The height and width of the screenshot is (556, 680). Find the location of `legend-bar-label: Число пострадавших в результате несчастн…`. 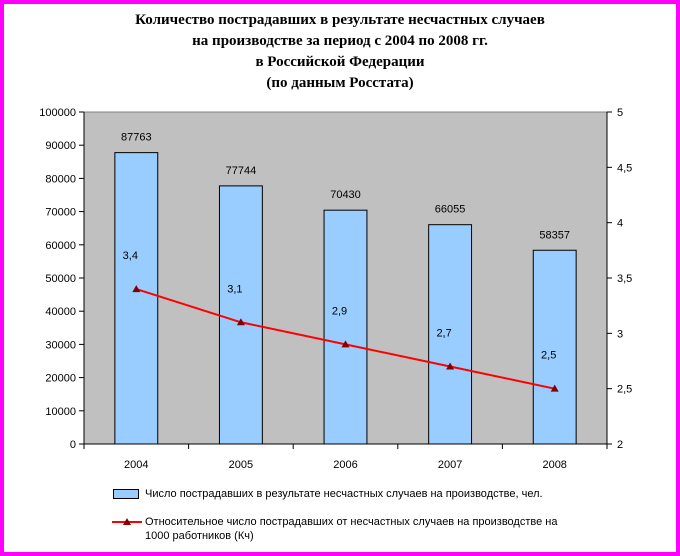

legend-bar-label: Число пострадавших в результате несчастн… is located at coordinates (344, 494).